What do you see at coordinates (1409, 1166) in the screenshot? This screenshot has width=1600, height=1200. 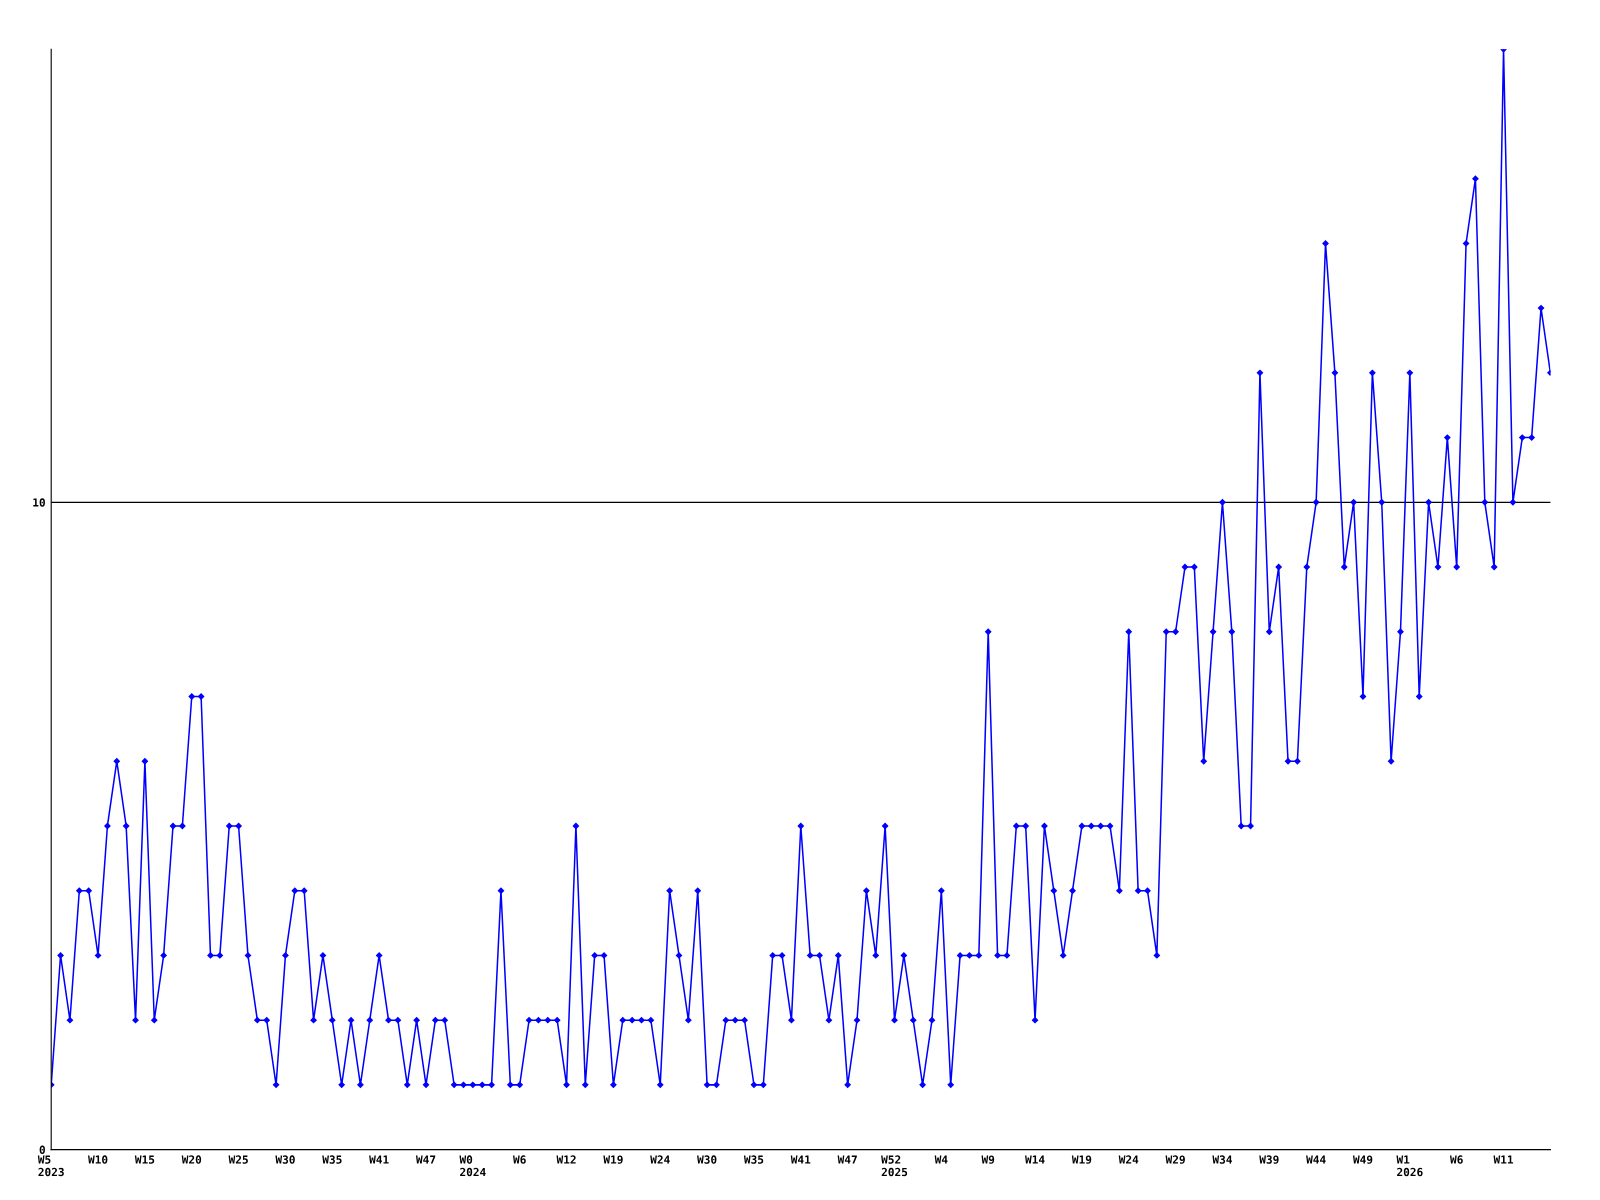 I see `x-tick-label: W1 2026` at bounding box center [1409, 1166].